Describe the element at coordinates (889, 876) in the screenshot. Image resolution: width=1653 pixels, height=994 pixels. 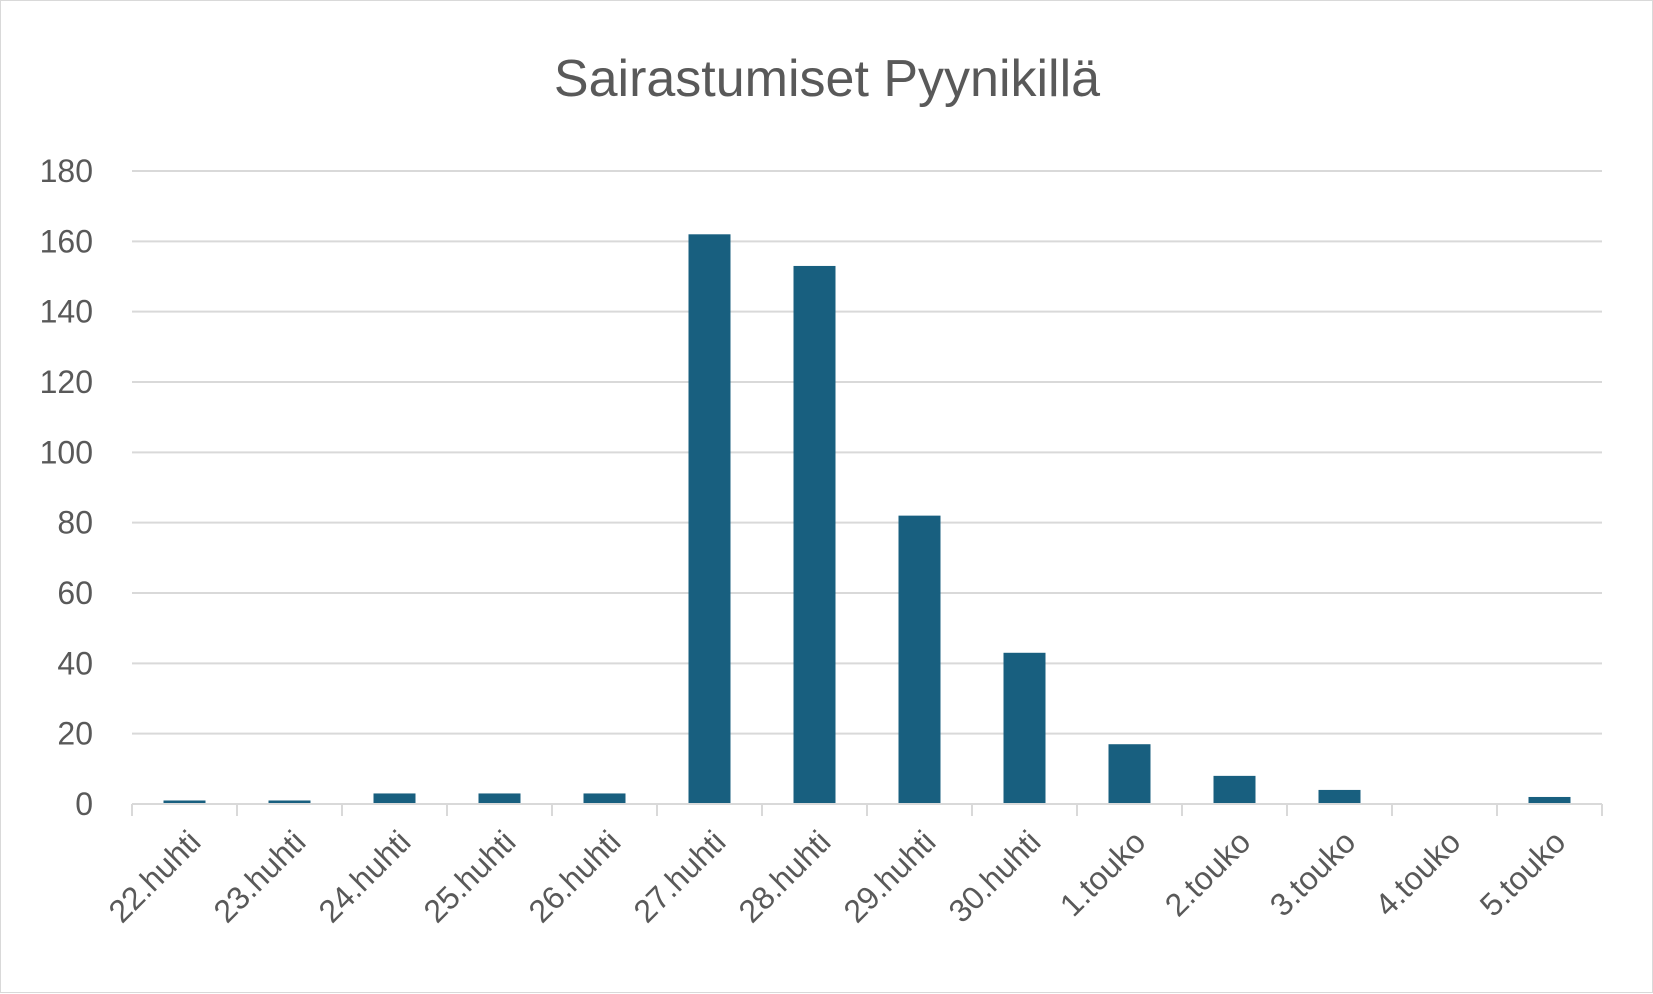
I see `x-tick-label: 29.huhti` at that location.